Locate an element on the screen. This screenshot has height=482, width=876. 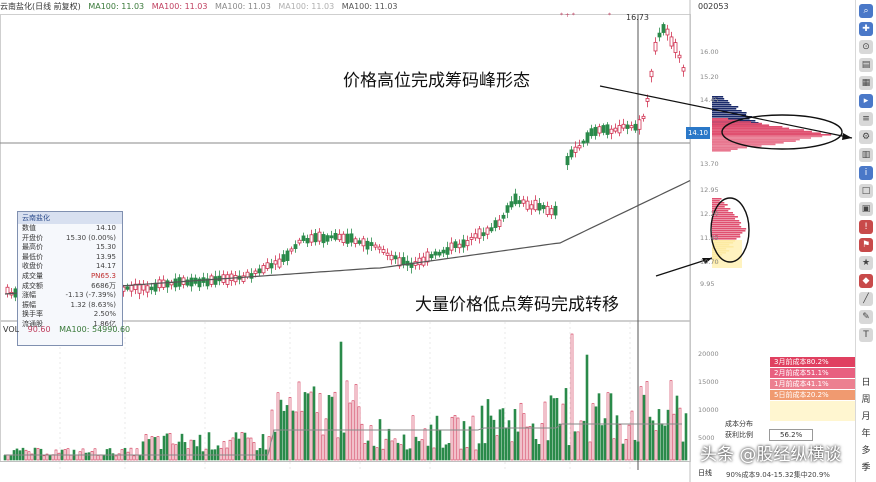
period-quarter: 季 is located at coordinates (866, 468).